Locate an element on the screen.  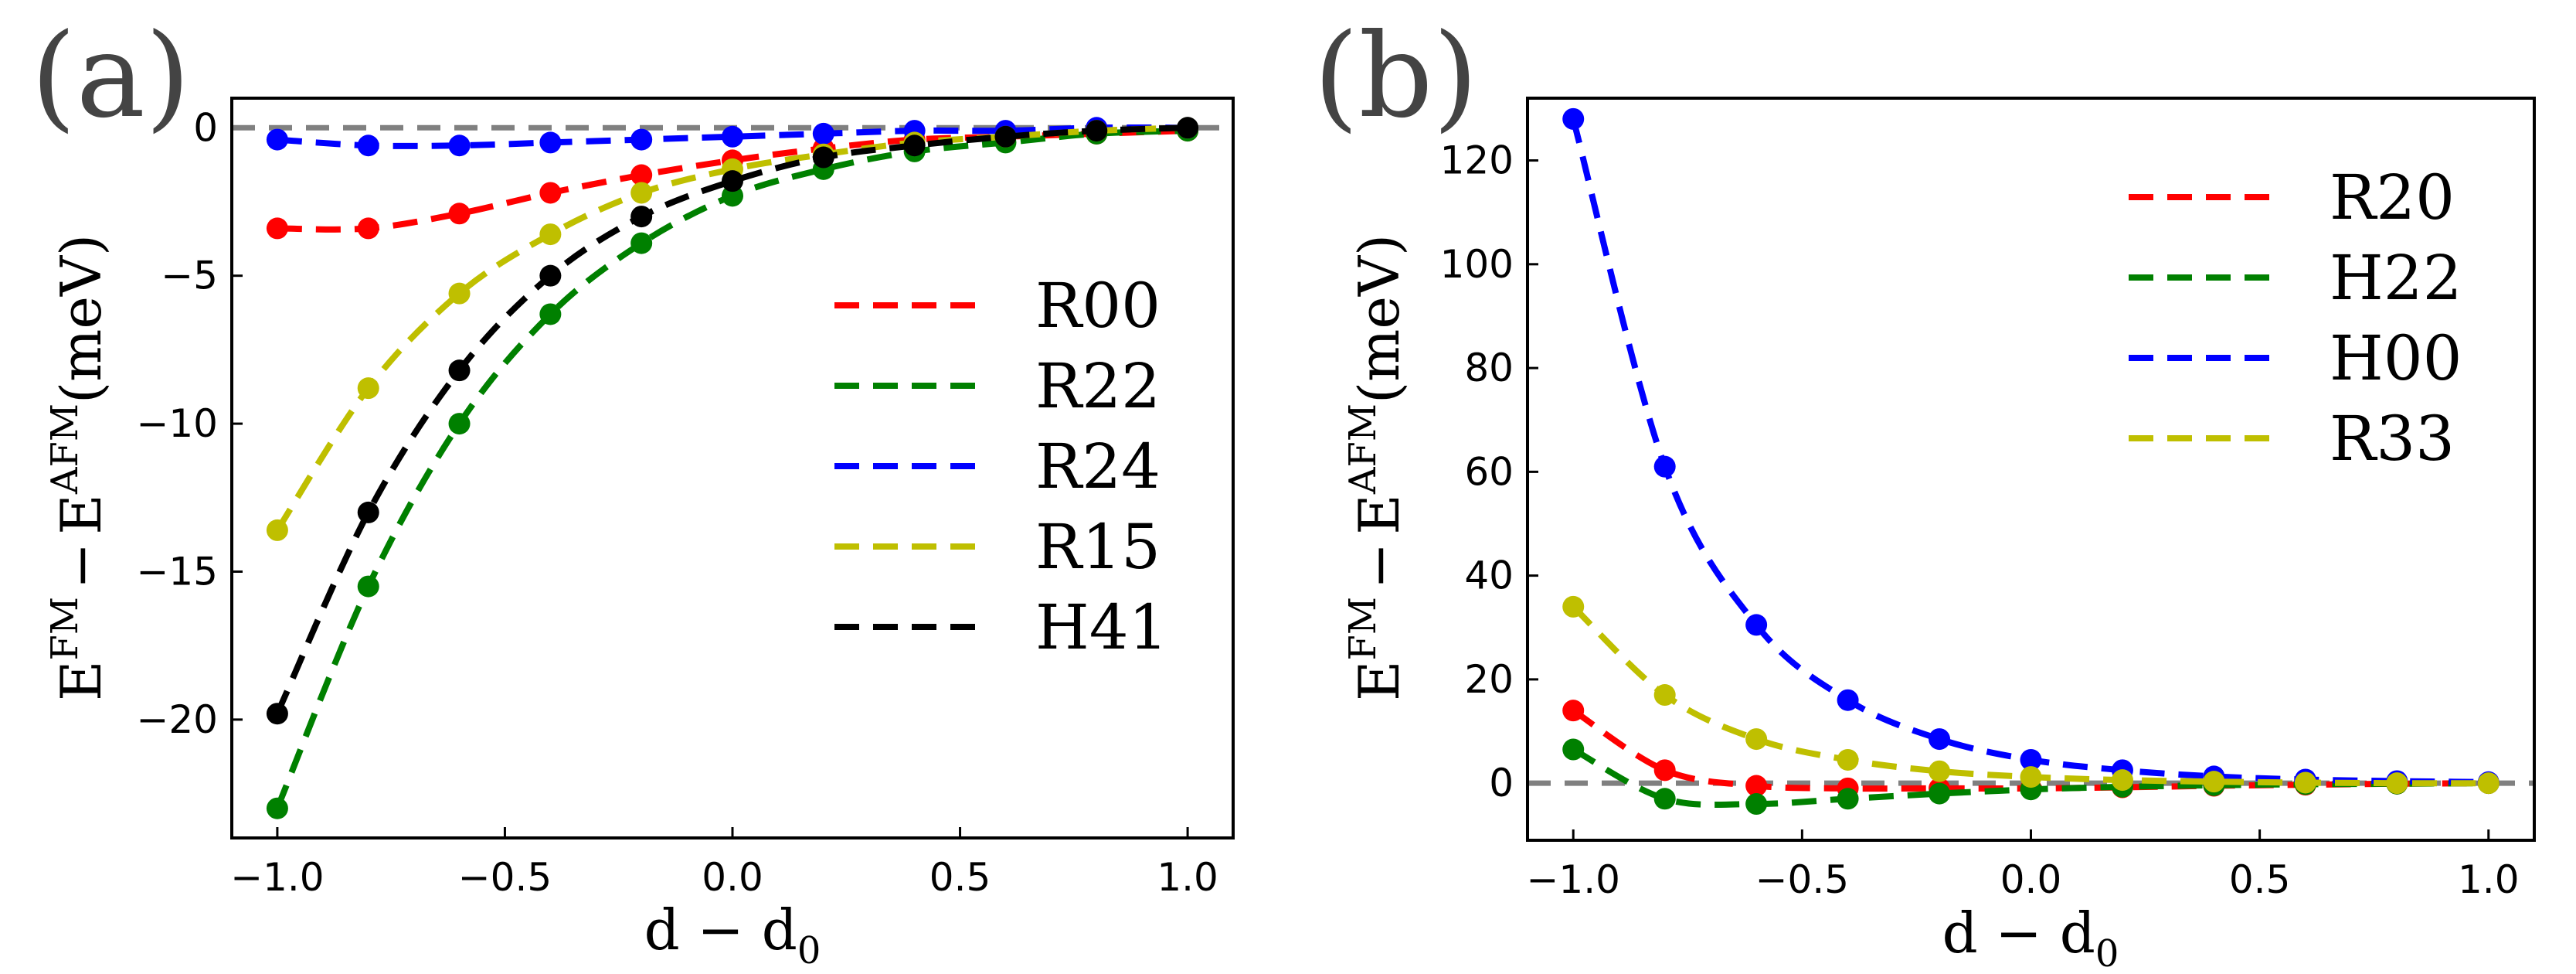
series-line-R00 is located at coordinates (732, 180).